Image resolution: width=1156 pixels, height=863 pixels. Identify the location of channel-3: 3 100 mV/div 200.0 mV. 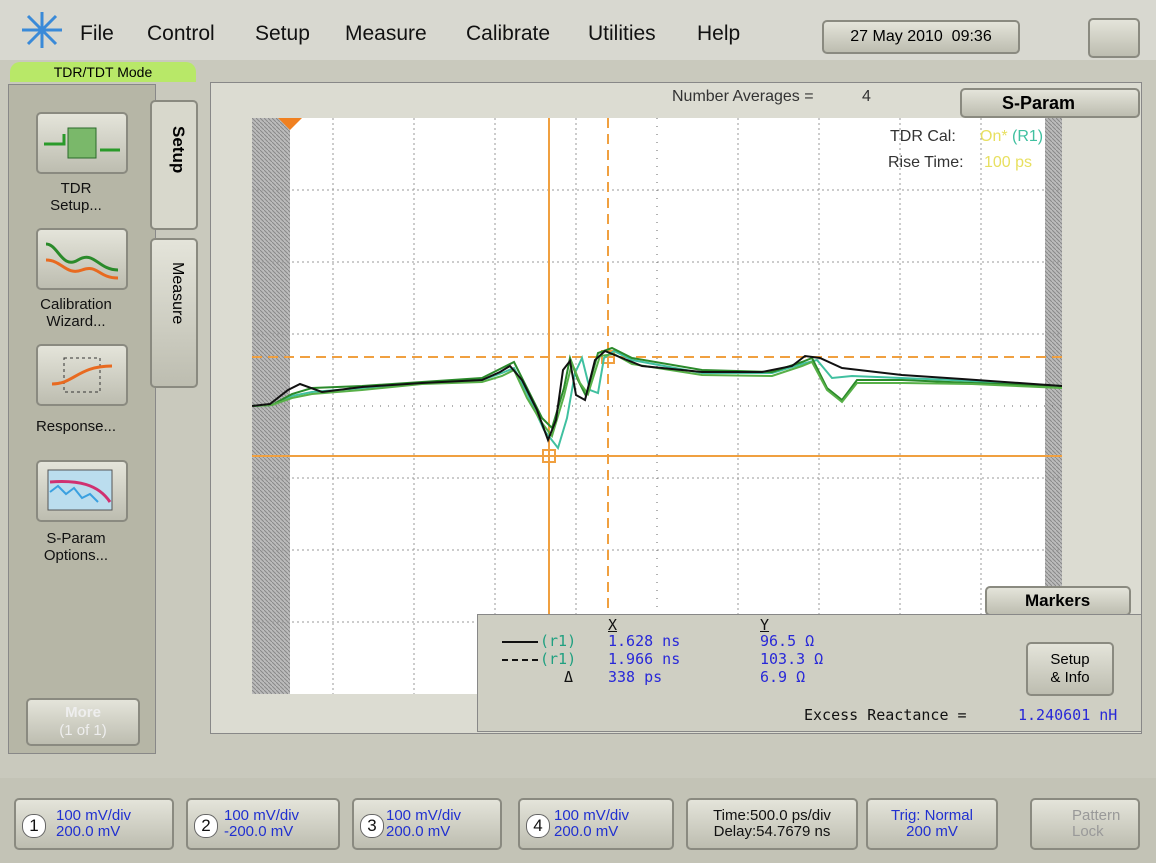
(427, 824).